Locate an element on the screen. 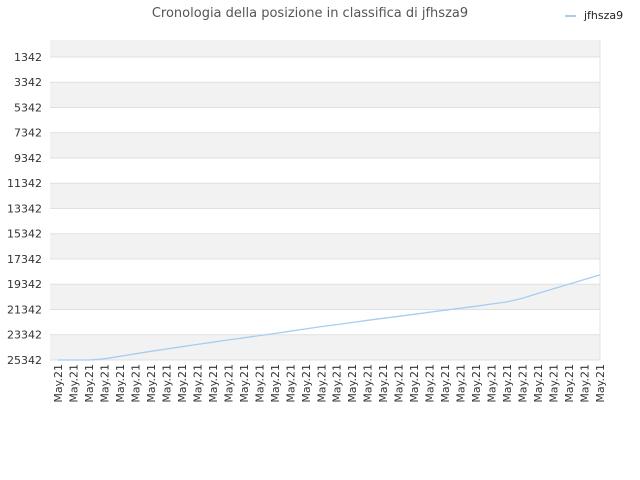  y-tick-label: 3342 is located at coordinates (28, 82).